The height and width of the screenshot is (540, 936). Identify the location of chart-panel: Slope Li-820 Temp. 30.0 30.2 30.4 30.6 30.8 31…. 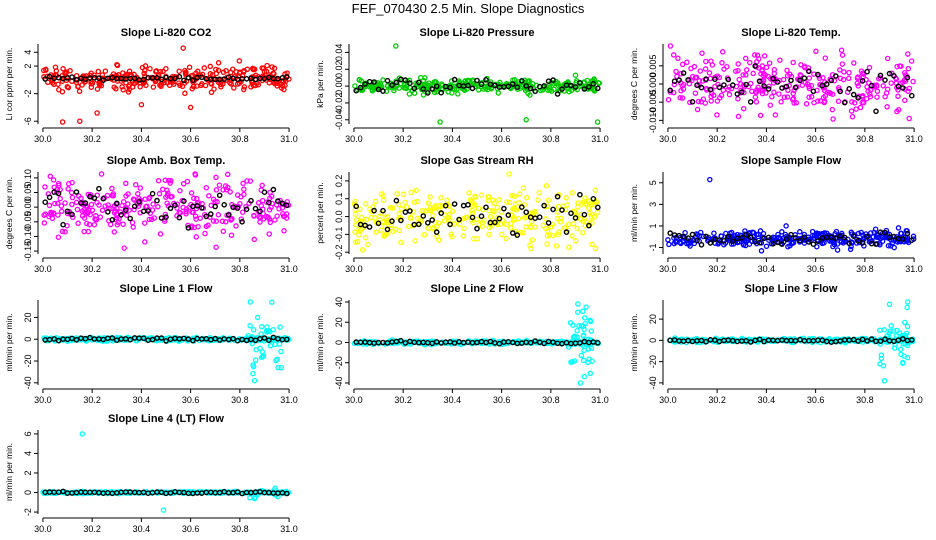
(776, 85).